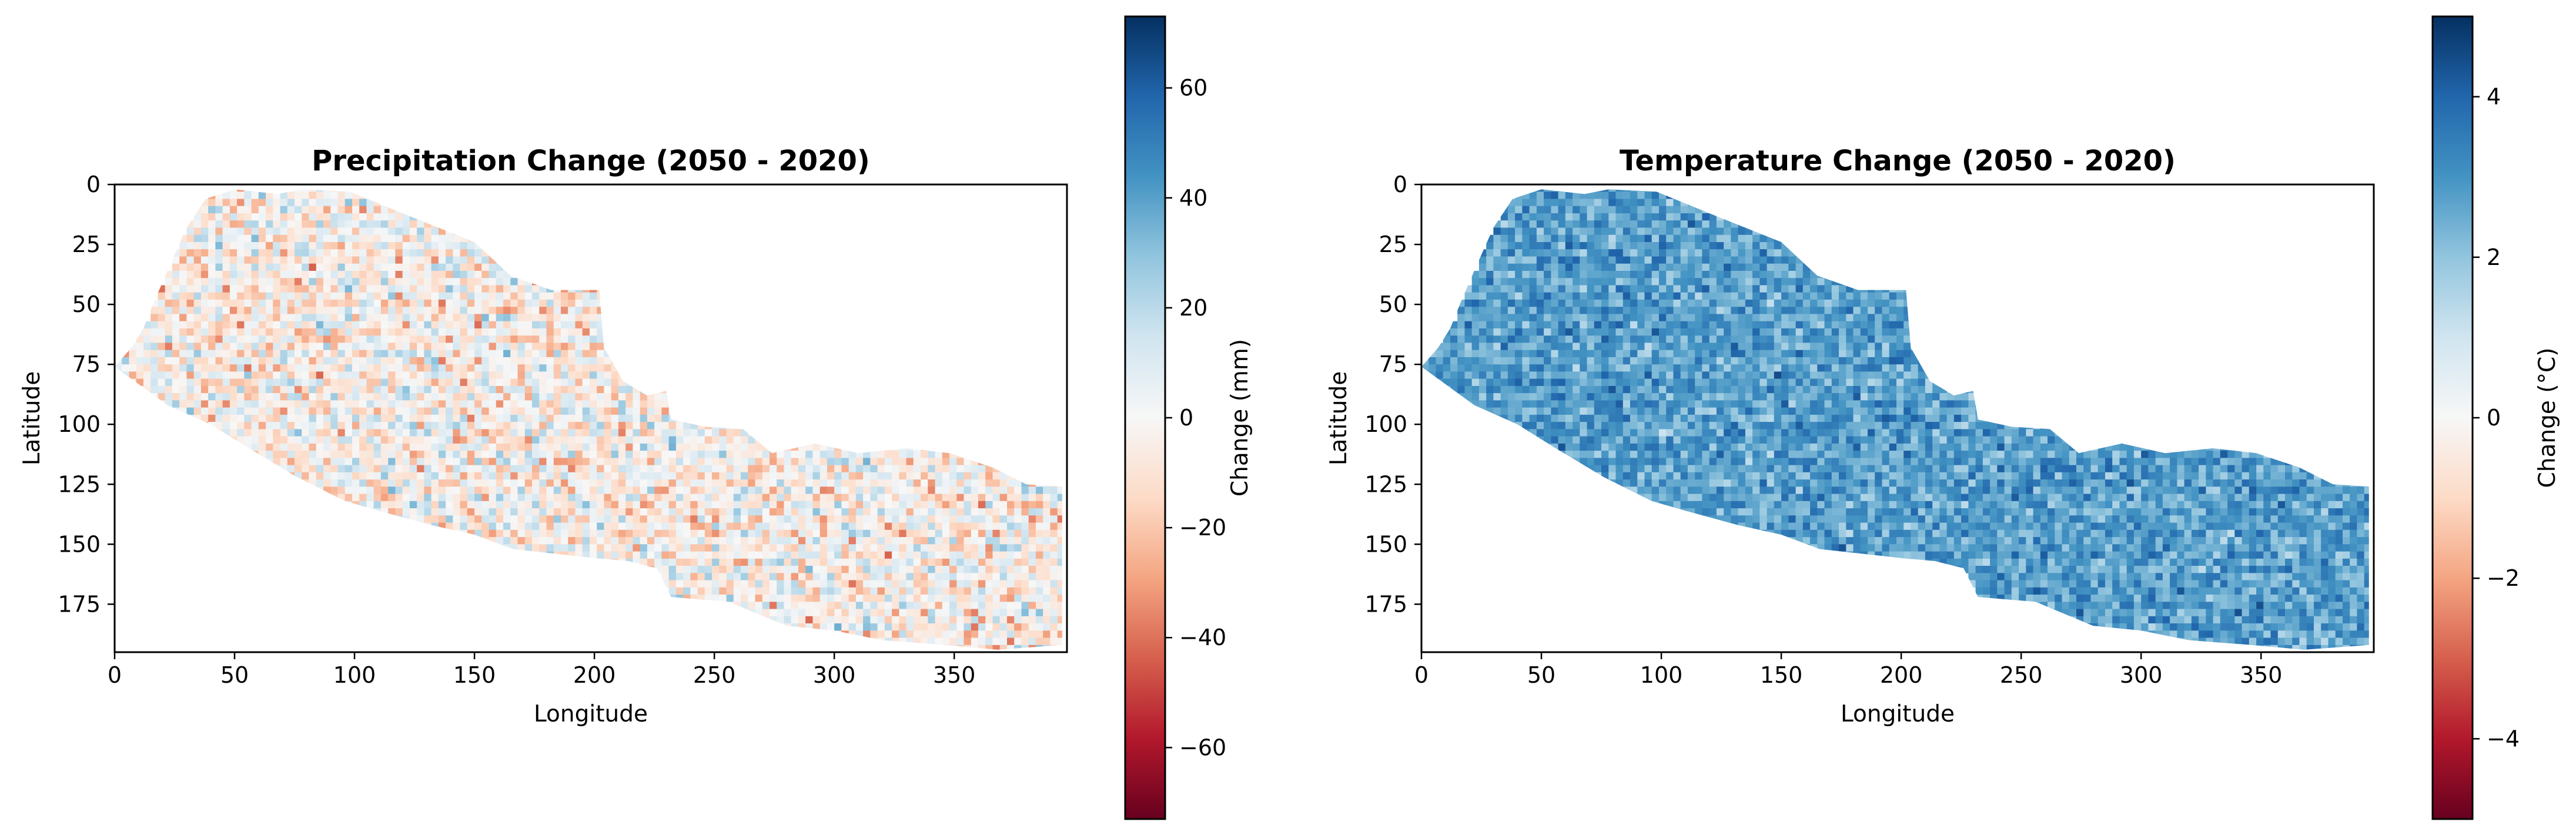 The image size is (2576, 839). I want to click on chart-title: Temperature Change (2050 - 2020), so click(1898, 161).